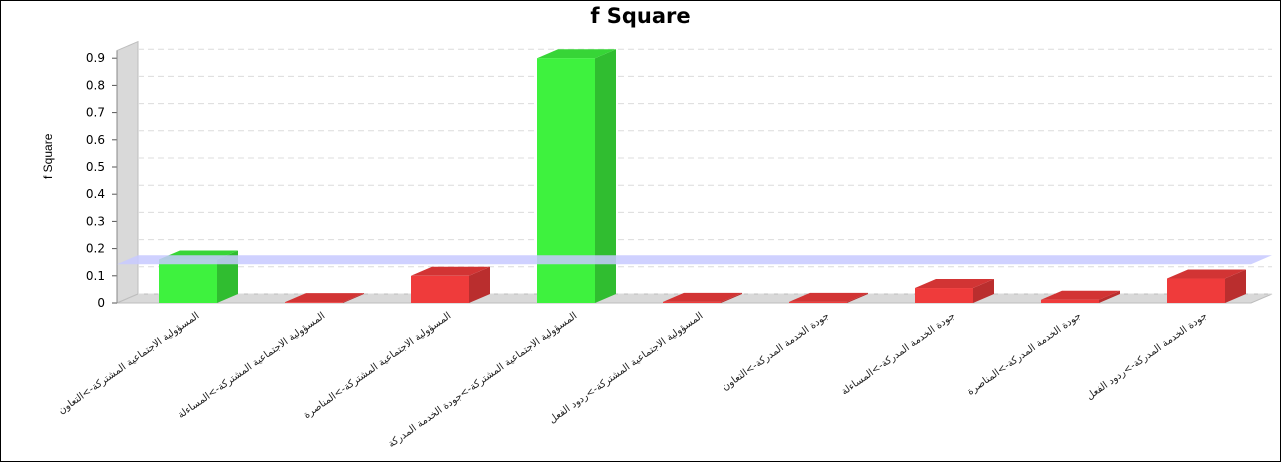 The height and width of the screenshot is (462, 1281). I want to click on y-tick-label: 0.1, so click(95, 276).